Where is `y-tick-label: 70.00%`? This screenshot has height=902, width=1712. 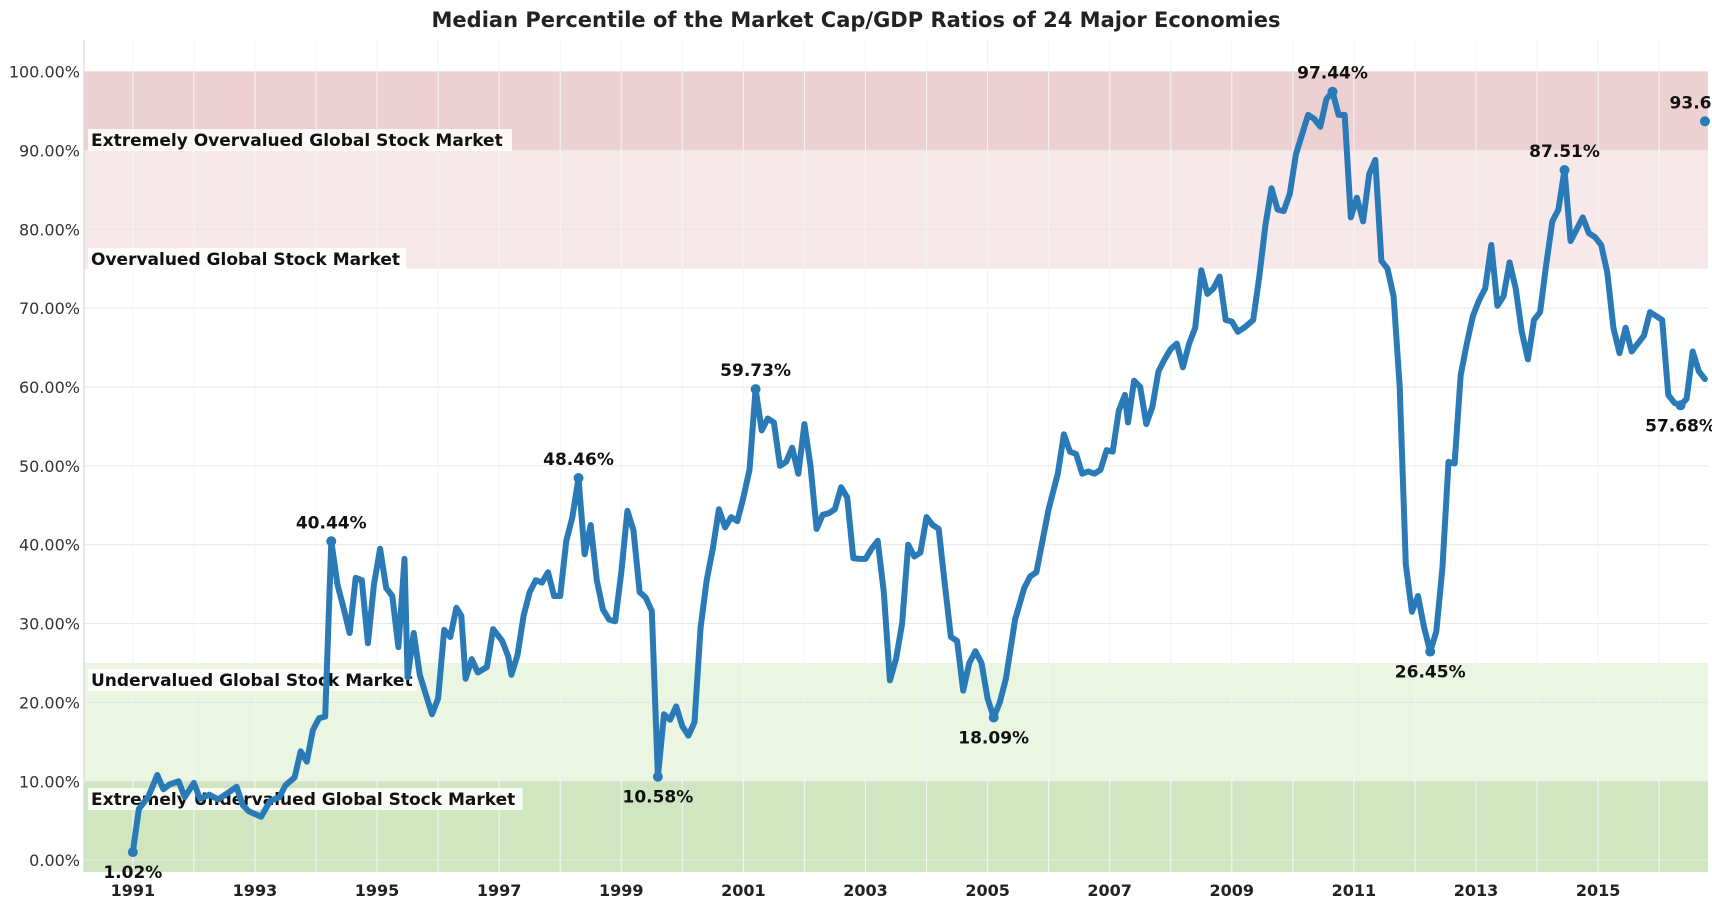
y-tick-label: 70.00% is located at coordinates (49, 308).